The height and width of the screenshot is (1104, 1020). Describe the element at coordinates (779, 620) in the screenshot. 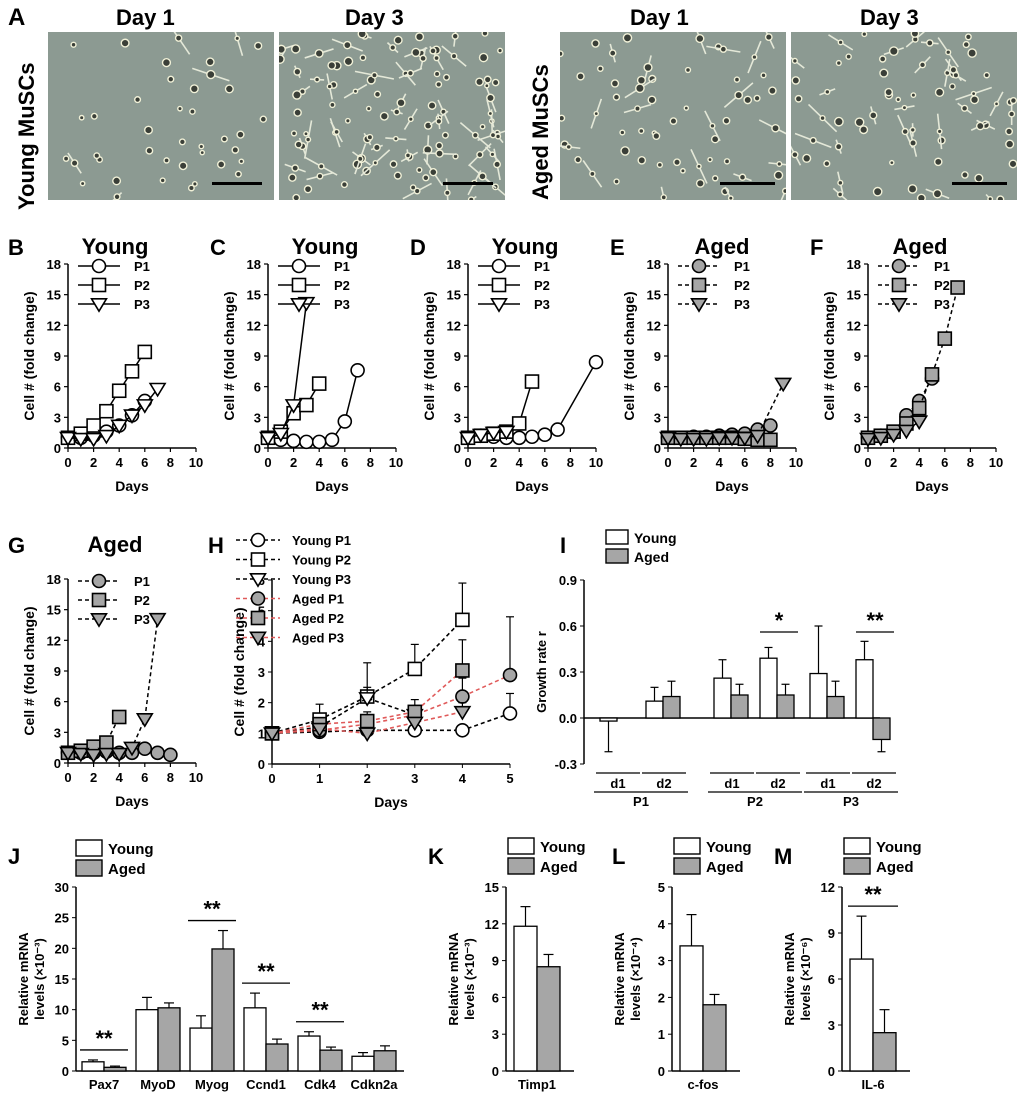

I see `significance-mark: *` at that location.